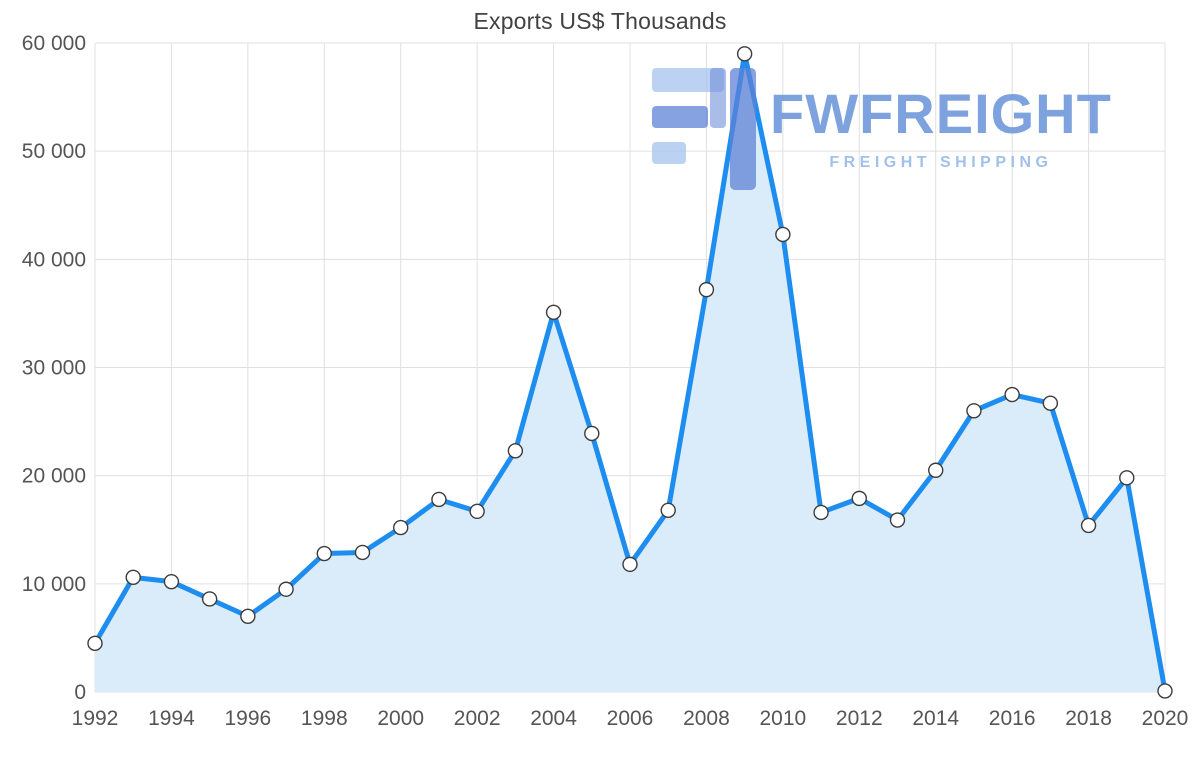  What do you see at coordinates (54, 43) in the screenshot?
I see `y-tick-label: 60 000` at bounding box center [54, 43].